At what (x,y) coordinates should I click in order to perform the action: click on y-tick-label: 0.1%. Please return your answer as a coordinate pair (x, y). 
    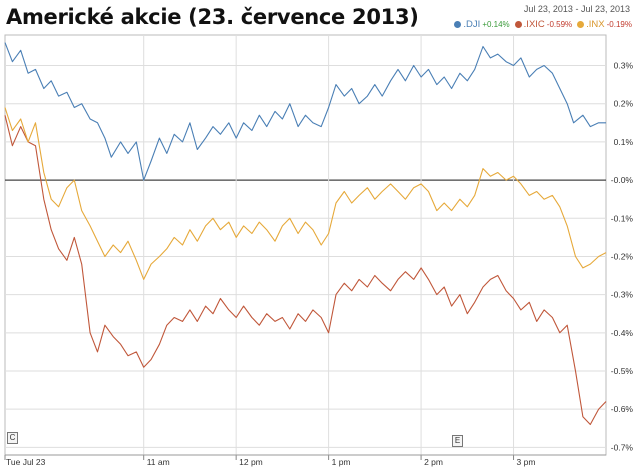
    Looking at the image, I should click on (624, 142).